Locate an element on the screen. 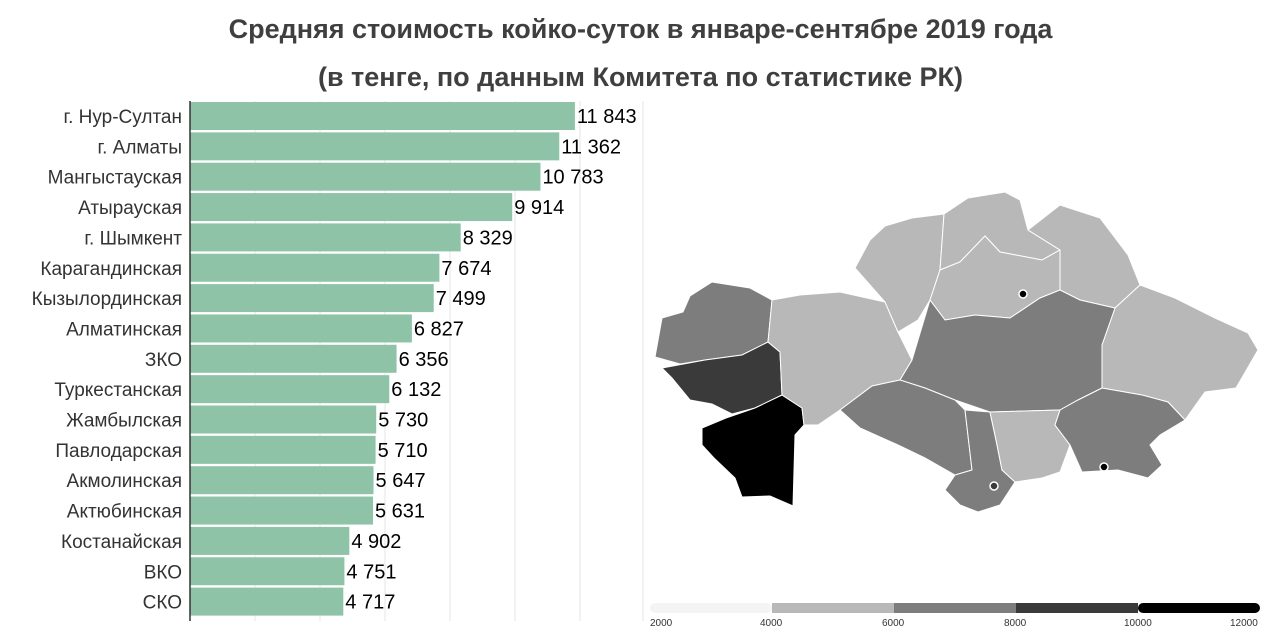 The height and width of the screenshot is (638, 1281). value-label: 5 647 is located at coordinates (401, 481).